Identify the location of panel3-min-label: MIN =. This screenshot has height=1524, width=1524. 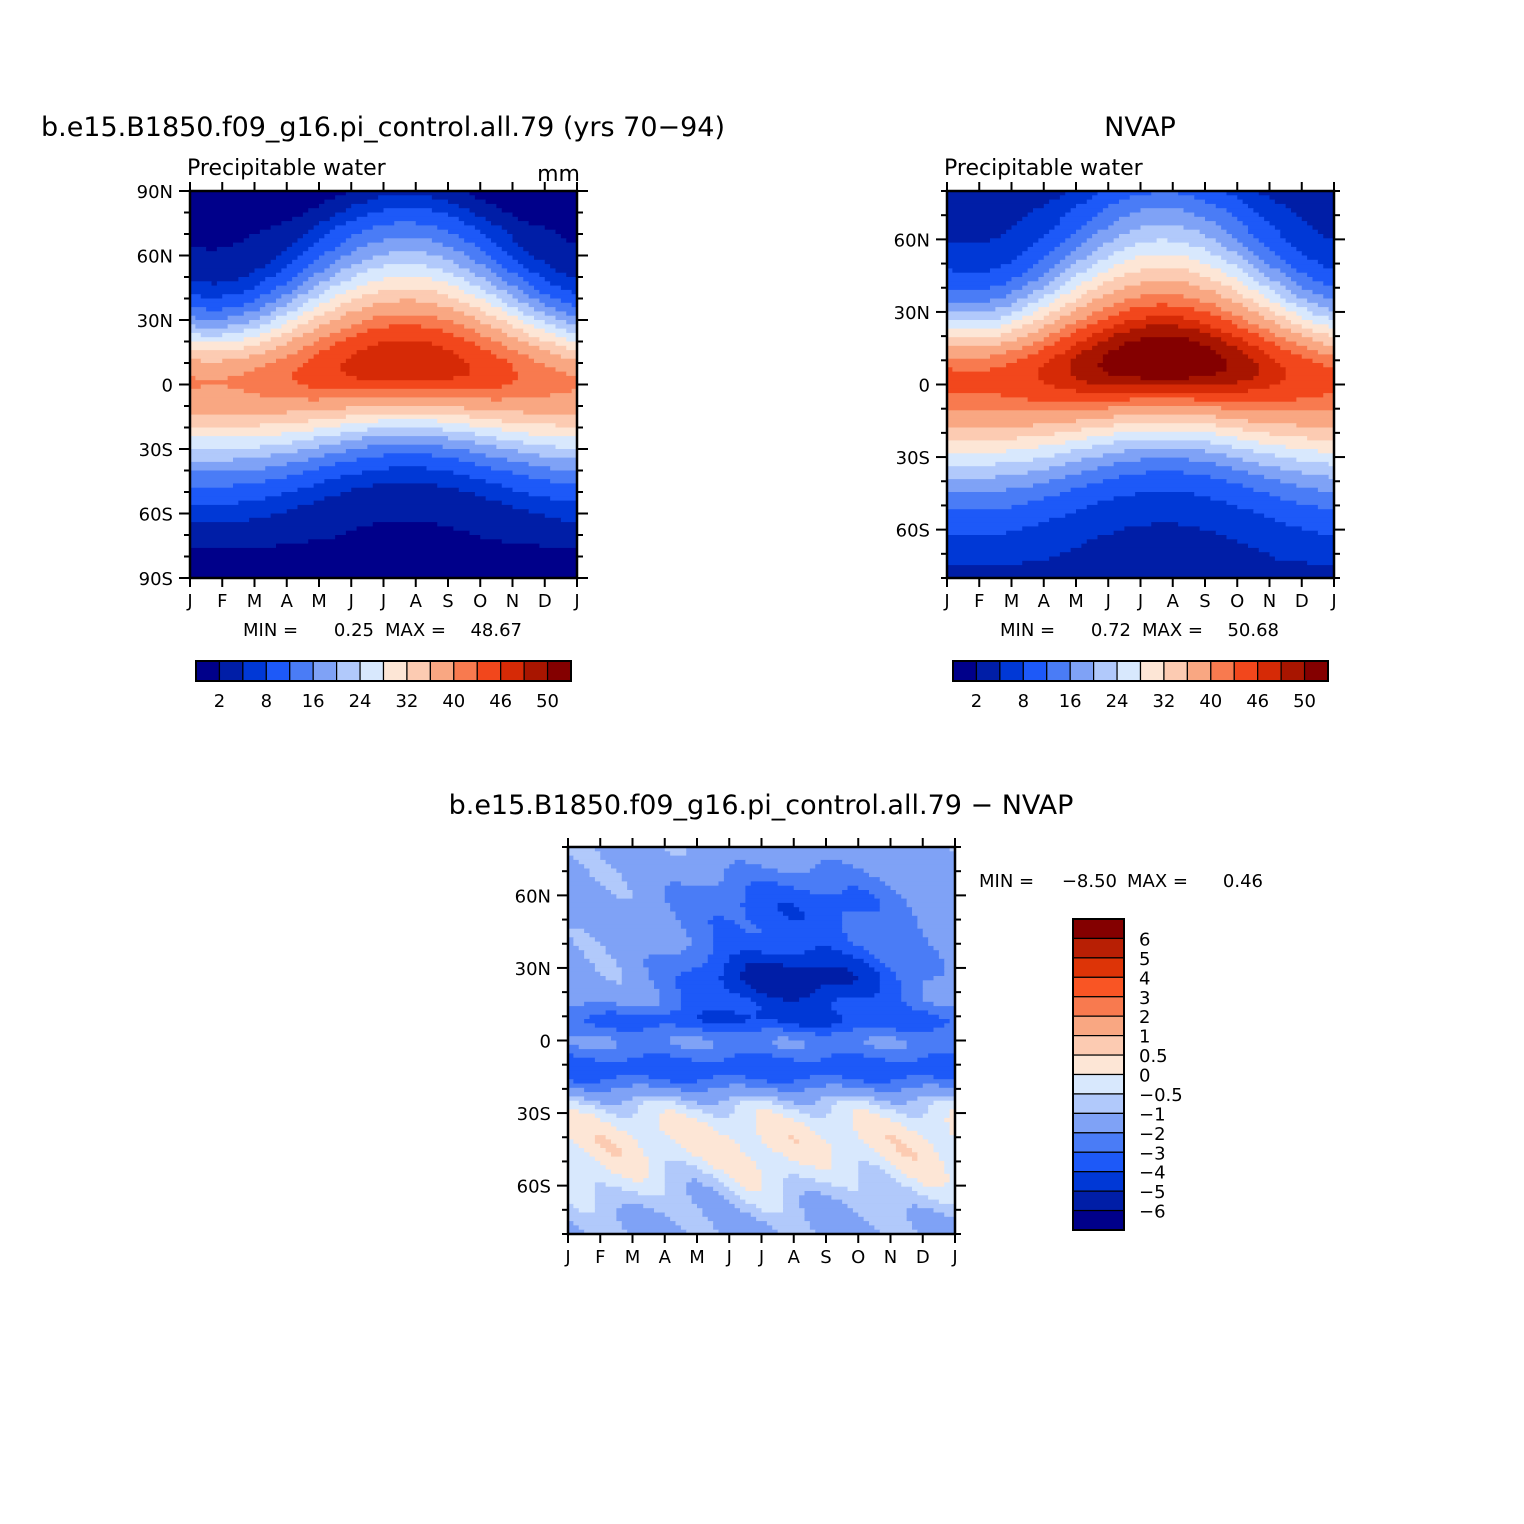
(1006, 881).